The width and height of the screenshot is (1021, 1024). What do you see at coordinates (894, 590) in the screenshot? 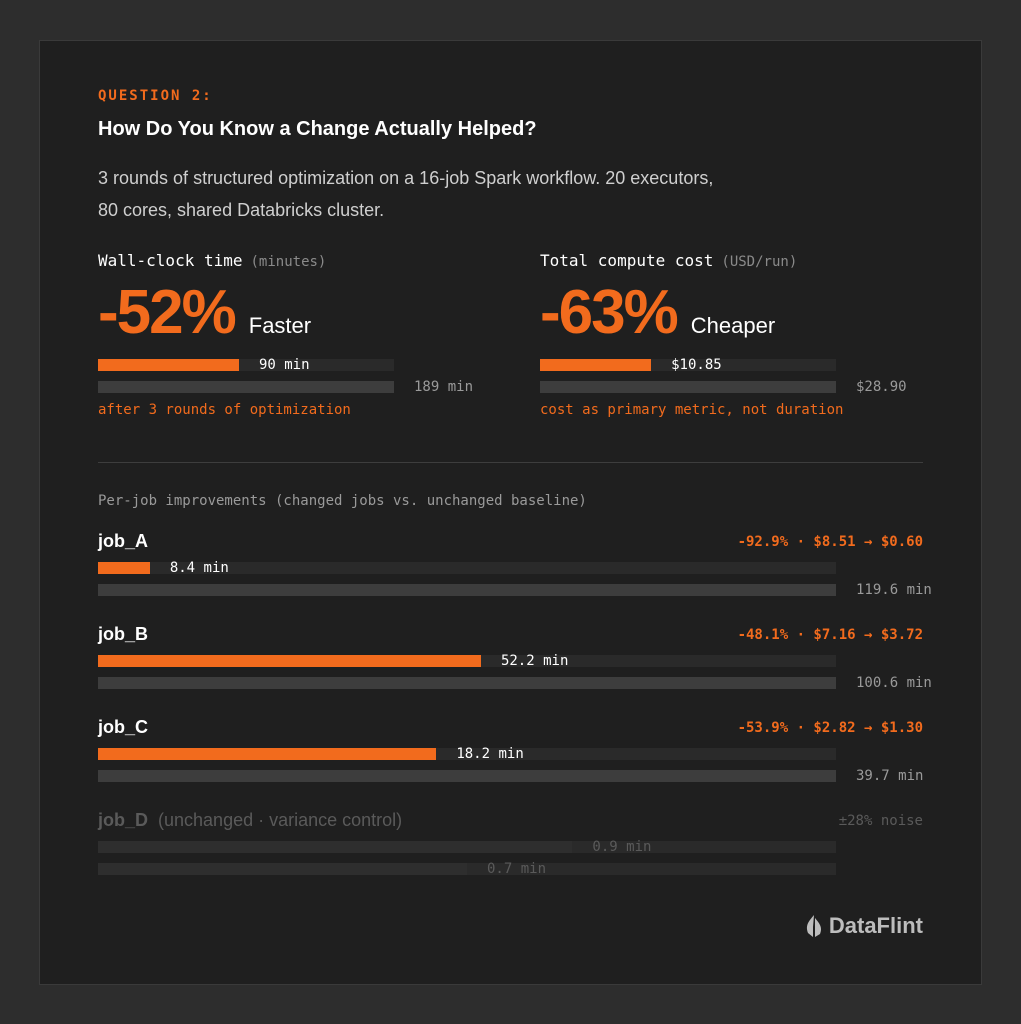
I see `bar-label: 119.6 min` at bounding box center [894, 590].